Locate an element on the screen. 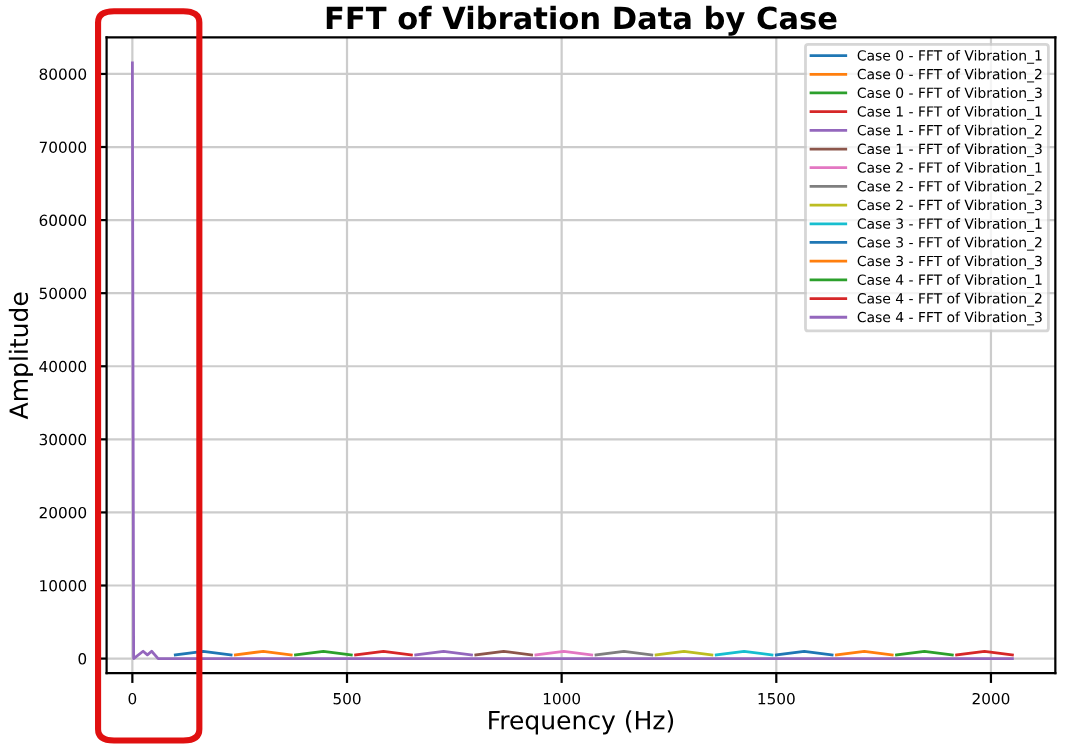 The height and width of the screenshot is (748, 1066). x-axis-title: Frequency (Hz) is located at coordinates (581, 722).